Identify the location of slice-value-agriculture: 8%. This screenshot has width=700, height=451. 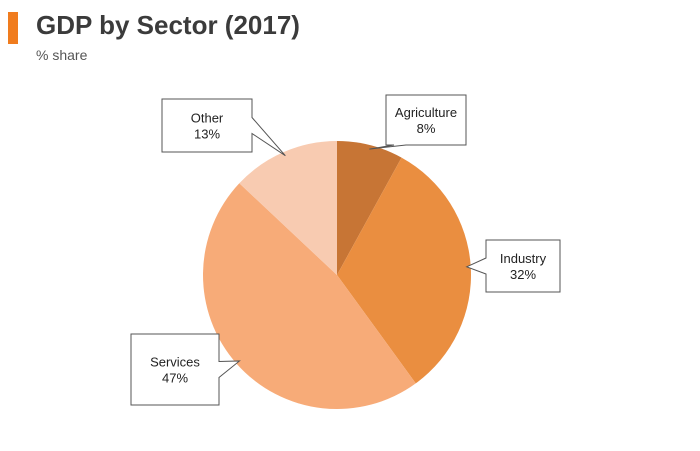
(426, 128).